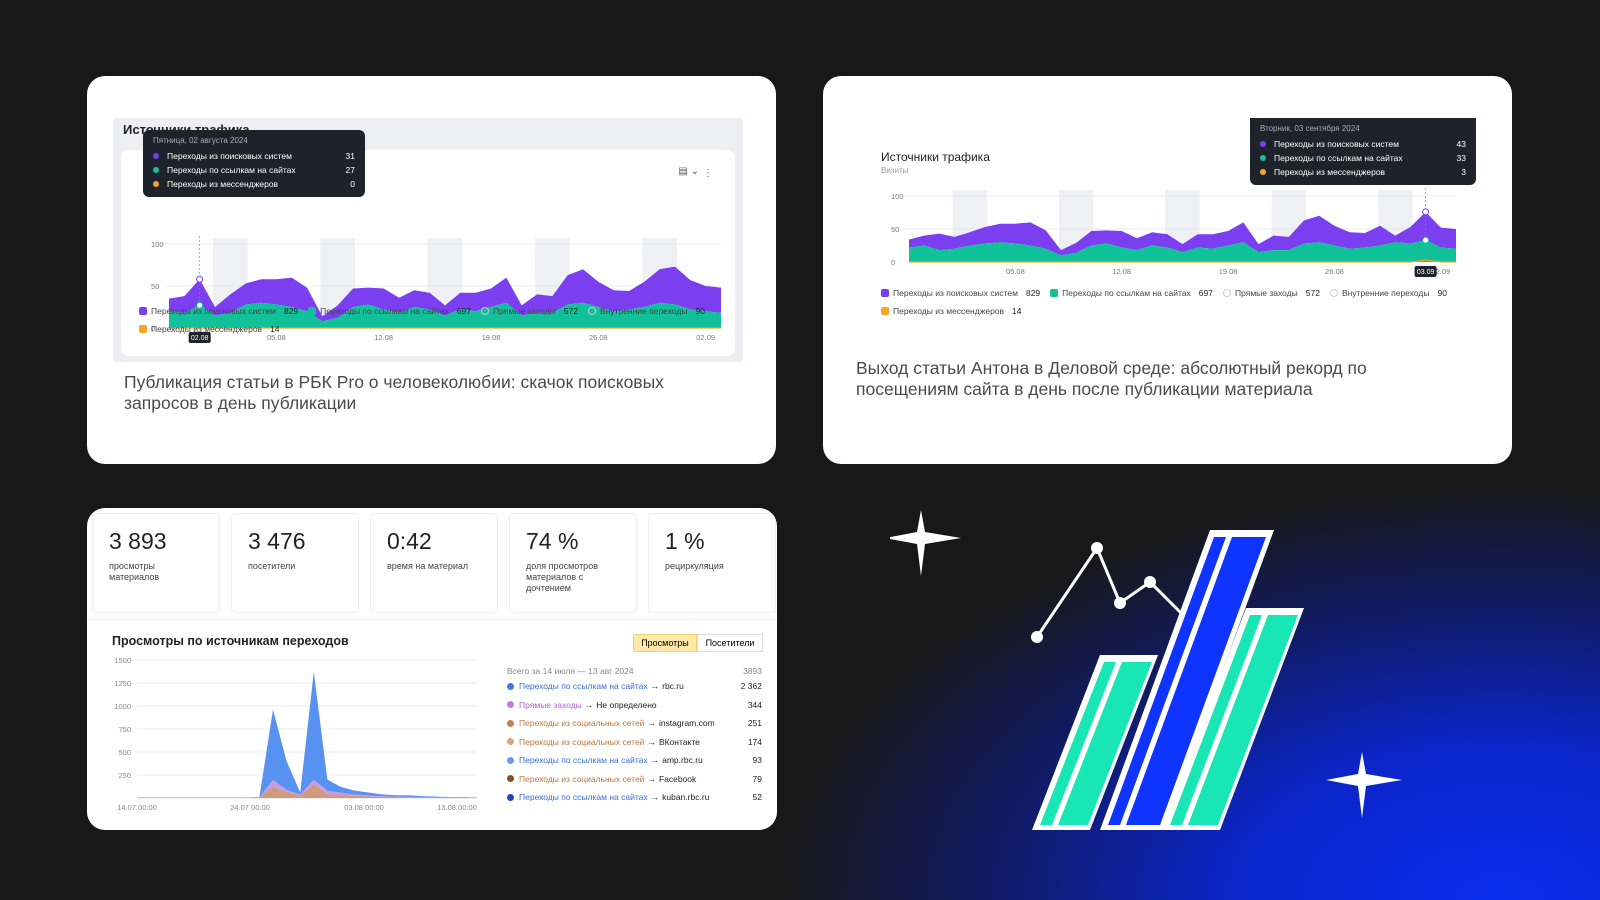 Image resolution: width=1600 pixels, height=900 pixels. What do you see at coordinates (1015, 271) in the screenshot?
I see `x-tick-label: 05.08` at bounding box center [1015, 271].